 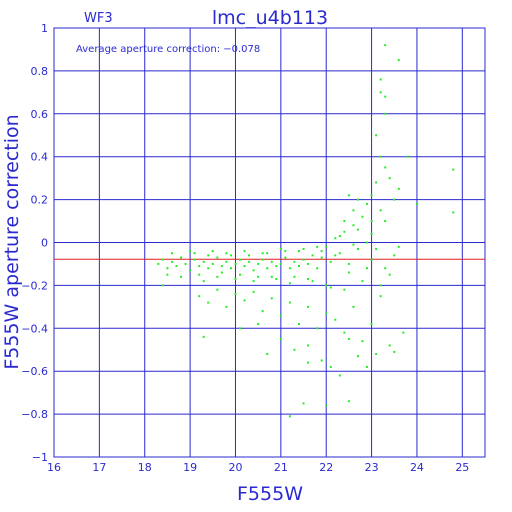 I want to click on x-tick-label: 21, so click(x=281, y=467).